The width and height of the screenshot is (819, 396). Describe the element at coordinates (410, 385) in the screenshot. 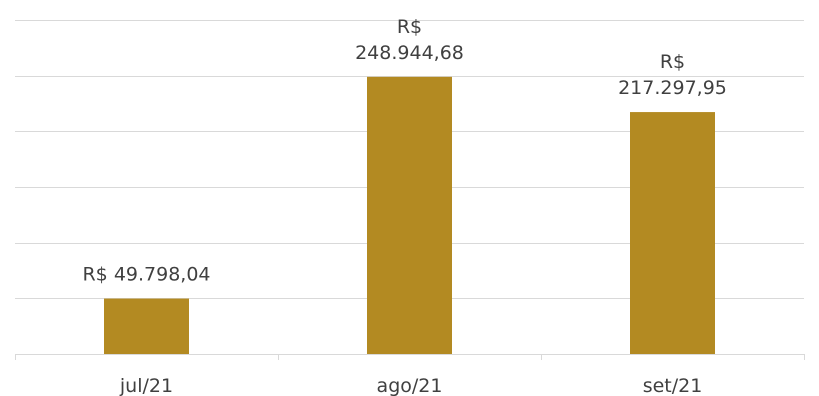

I see `x-tick-label: ago/21` at that location.